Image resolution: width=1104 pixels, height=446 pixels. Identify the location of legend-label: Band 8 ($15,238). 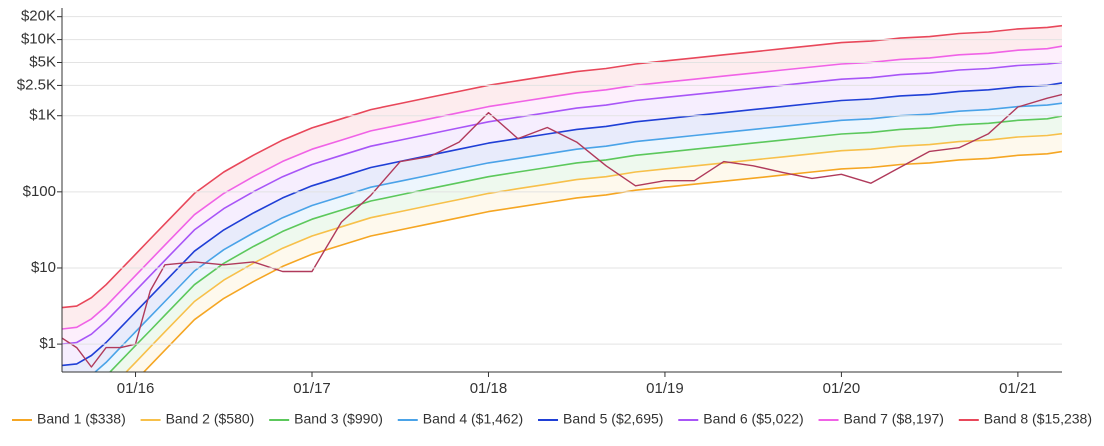
(1038, 419).